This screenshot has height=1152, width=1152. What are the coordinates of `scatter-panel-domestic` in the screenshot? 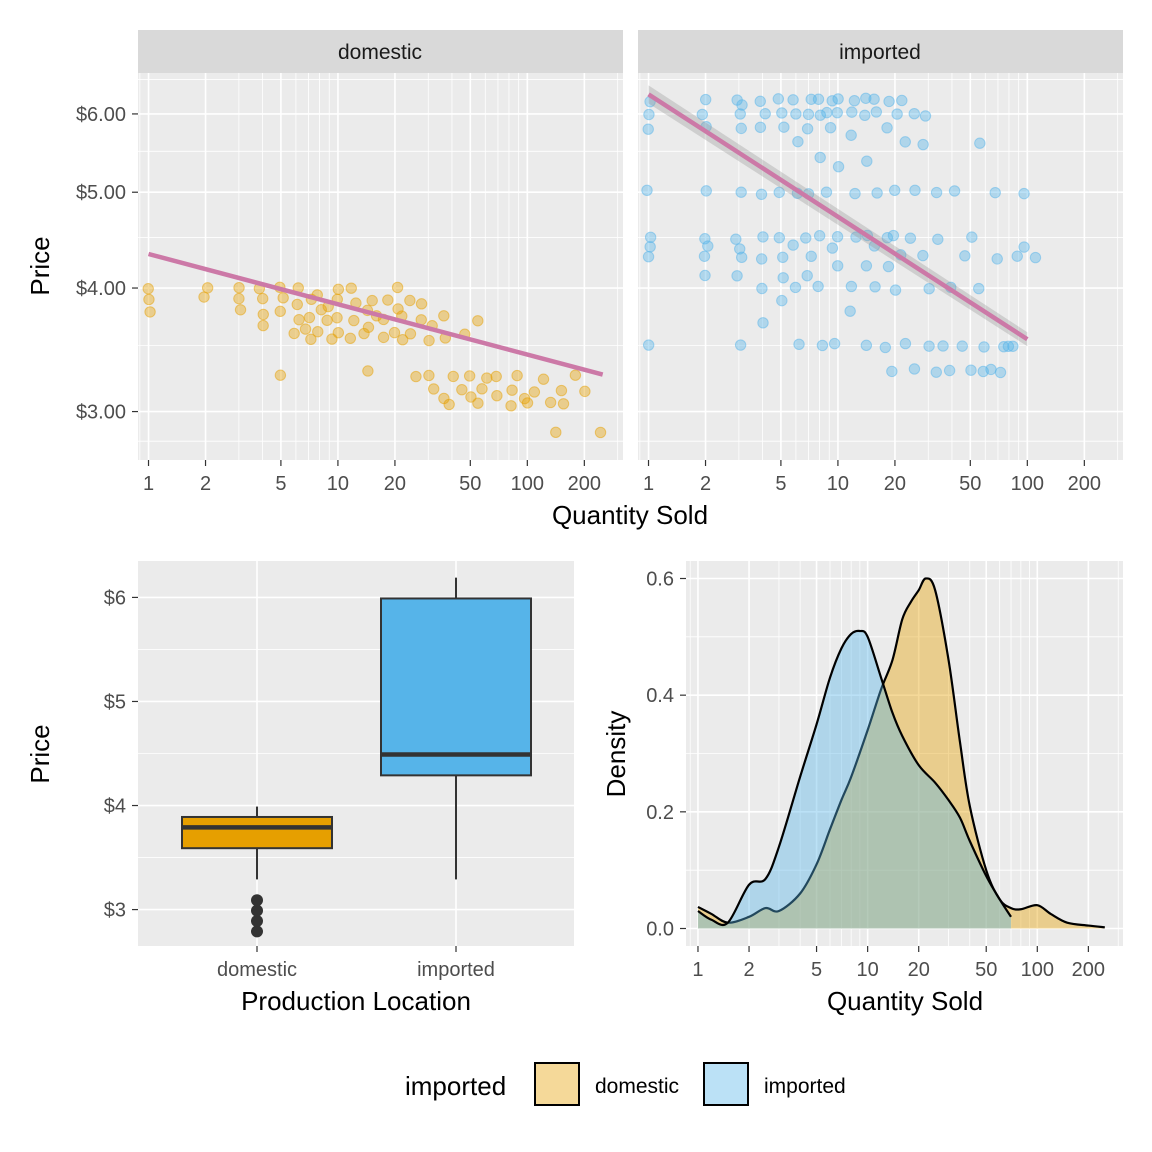 It's located at (380, 266).